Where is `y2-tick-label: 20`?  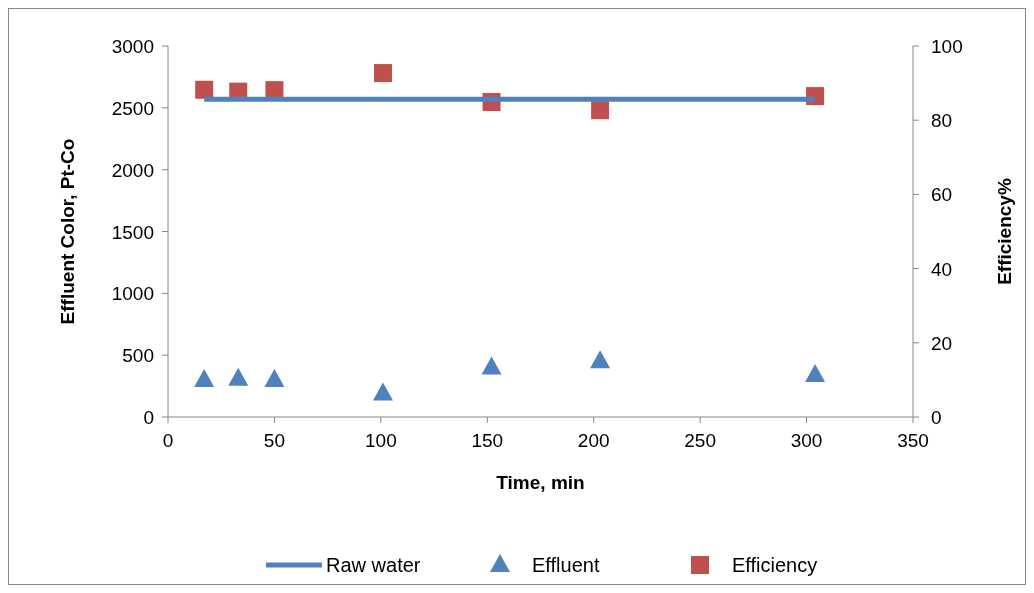
y2-tick-label: 20 is located at coordinates (942, 343).